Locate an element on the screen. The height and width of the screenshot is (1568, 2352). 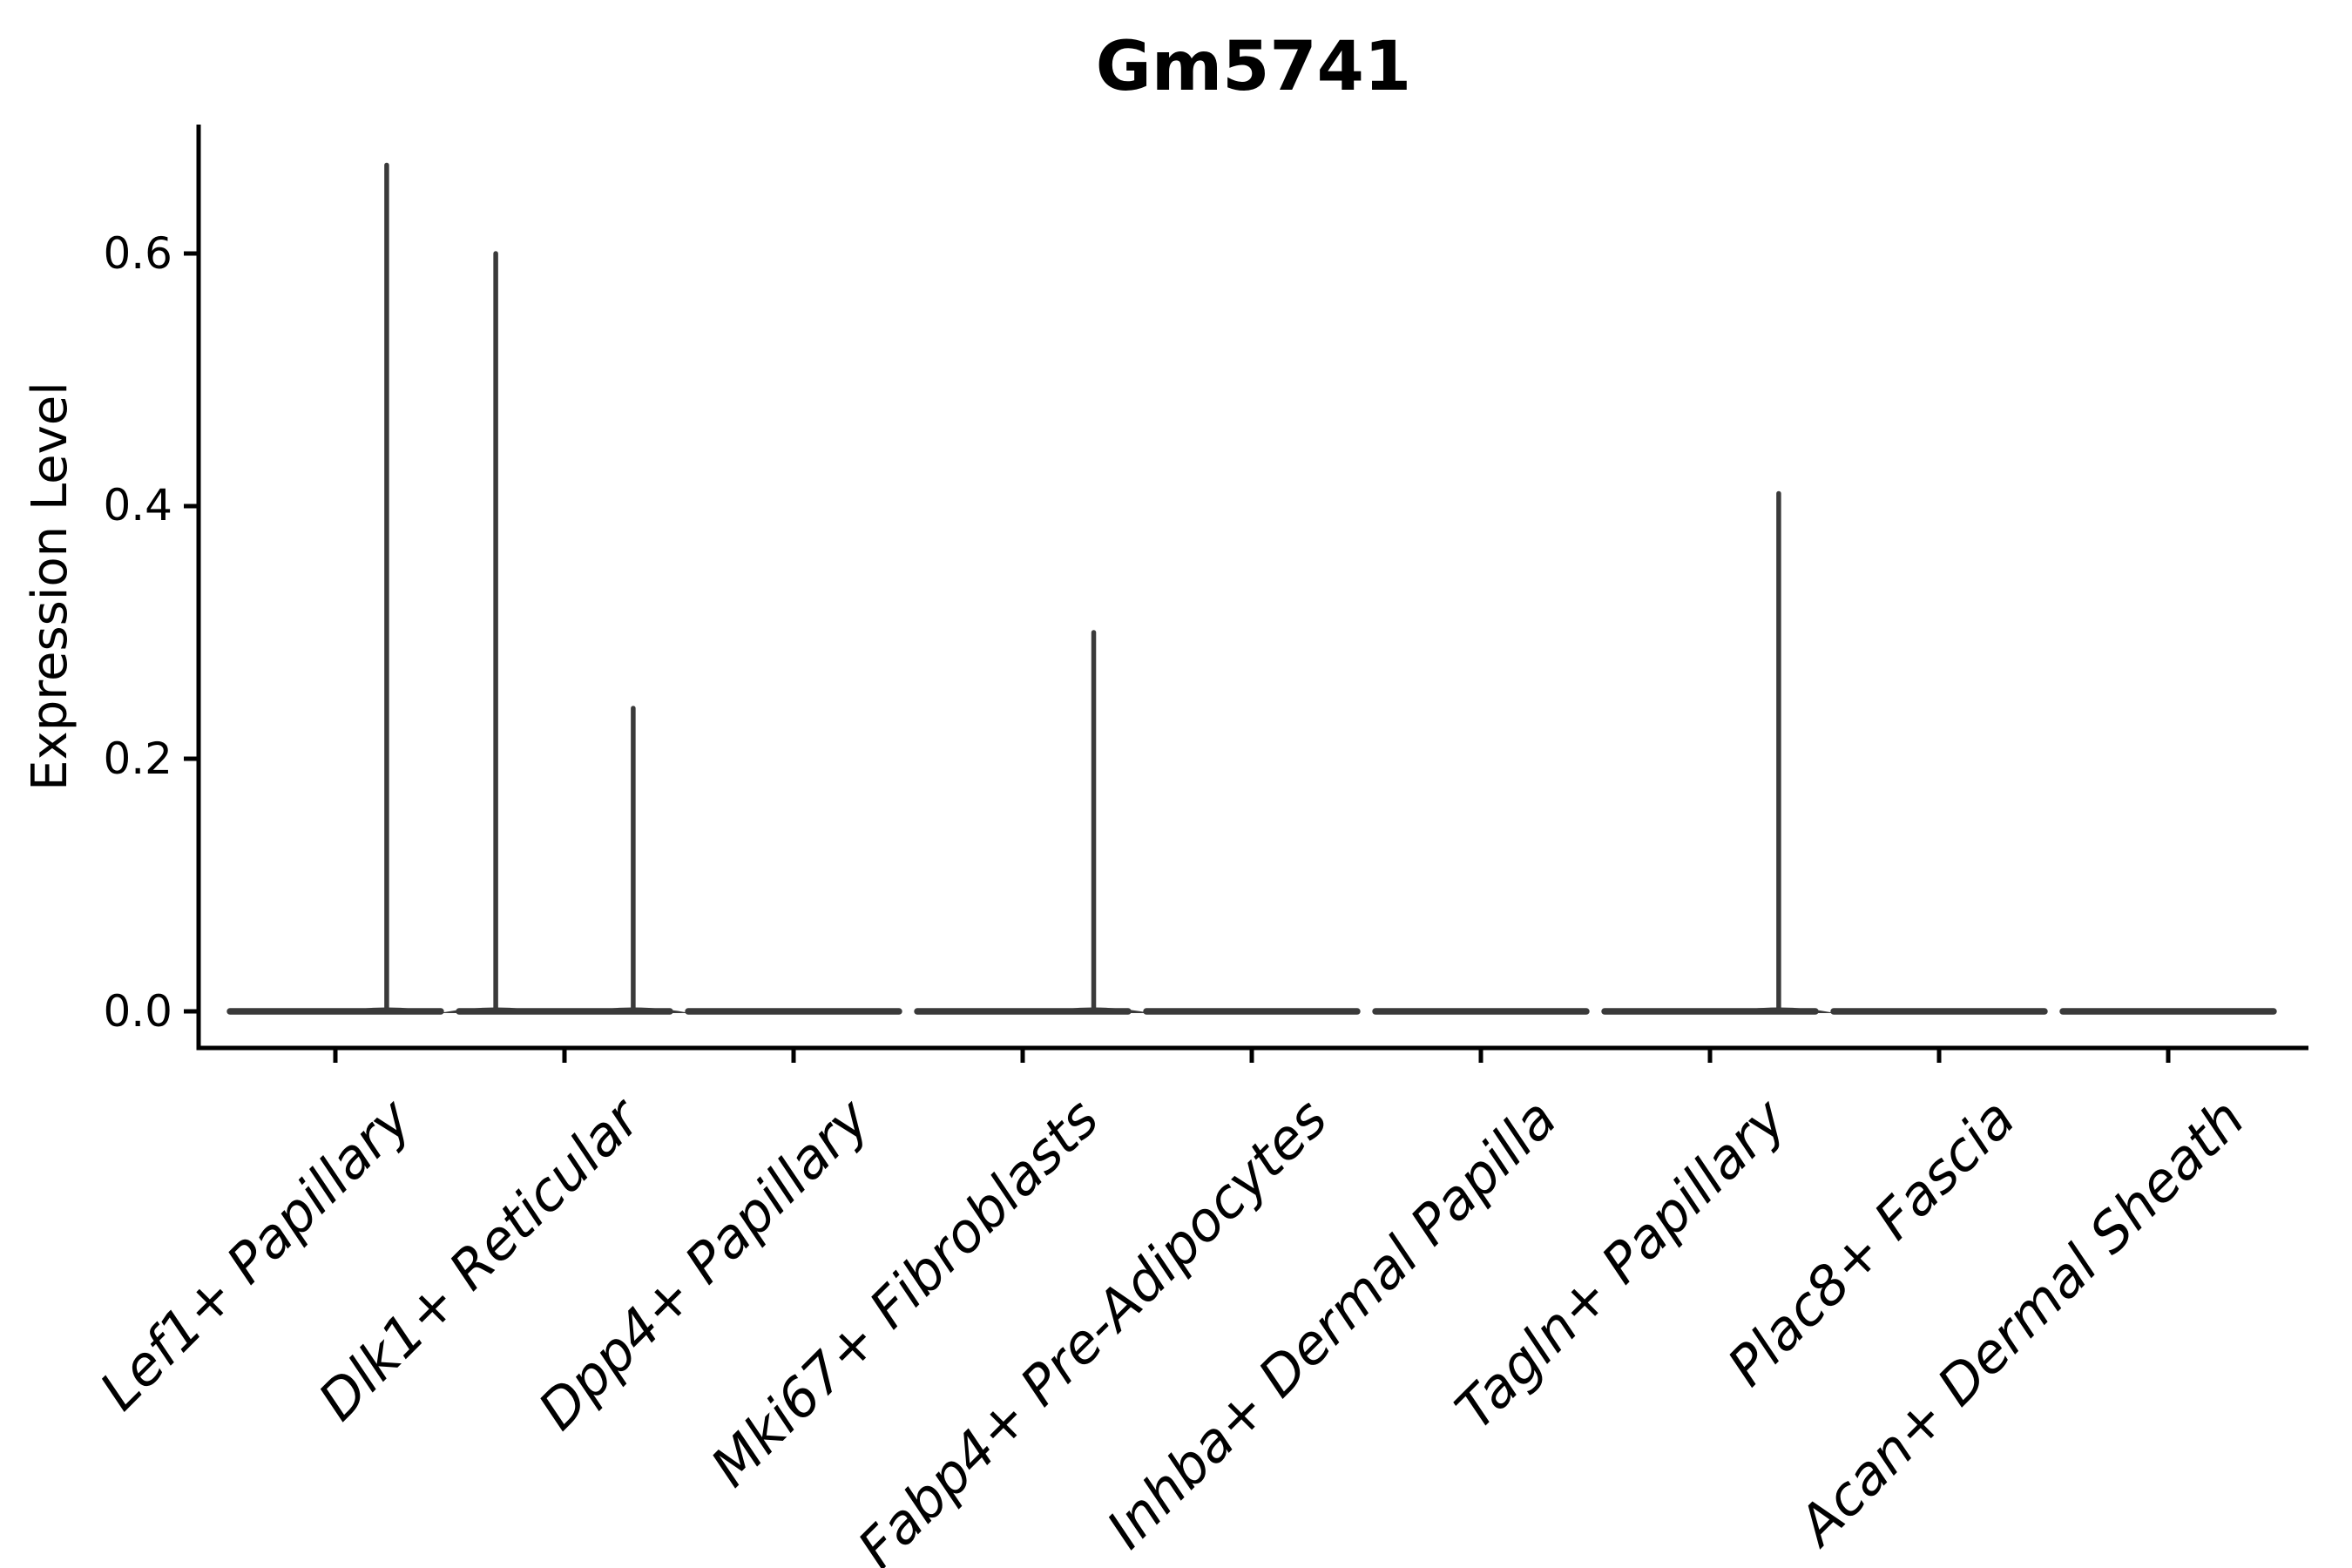
y-axis-title: Expression Level is located at coordinates (50, 586).